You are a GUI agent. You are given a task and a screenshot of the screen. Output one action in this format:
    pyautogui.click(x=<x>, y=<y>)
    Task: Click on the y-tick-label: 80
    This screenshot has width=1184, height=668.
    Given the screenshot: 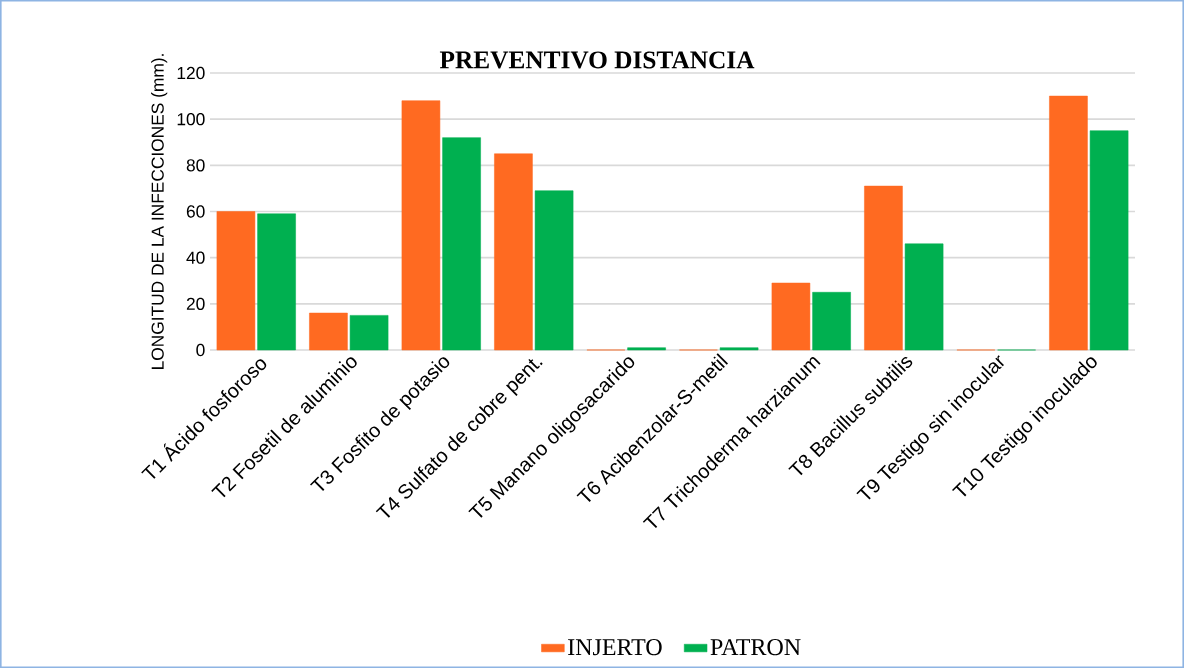 What is the action you would take?
    pyautogui.click(x=195, y=165)
    